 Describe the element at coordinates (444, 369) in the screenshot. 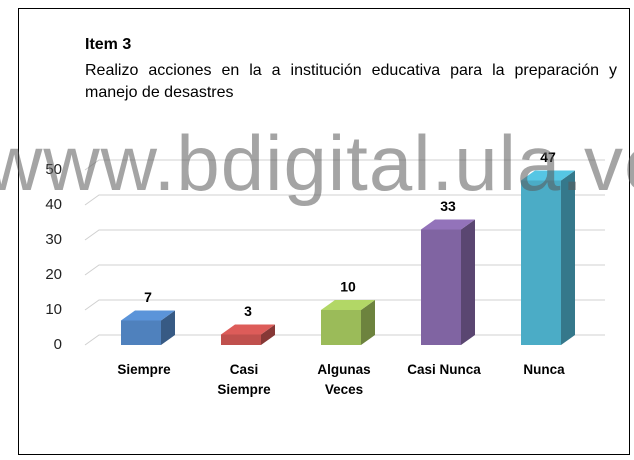

I see `x-tick-label: Casi Nunca` at that location.